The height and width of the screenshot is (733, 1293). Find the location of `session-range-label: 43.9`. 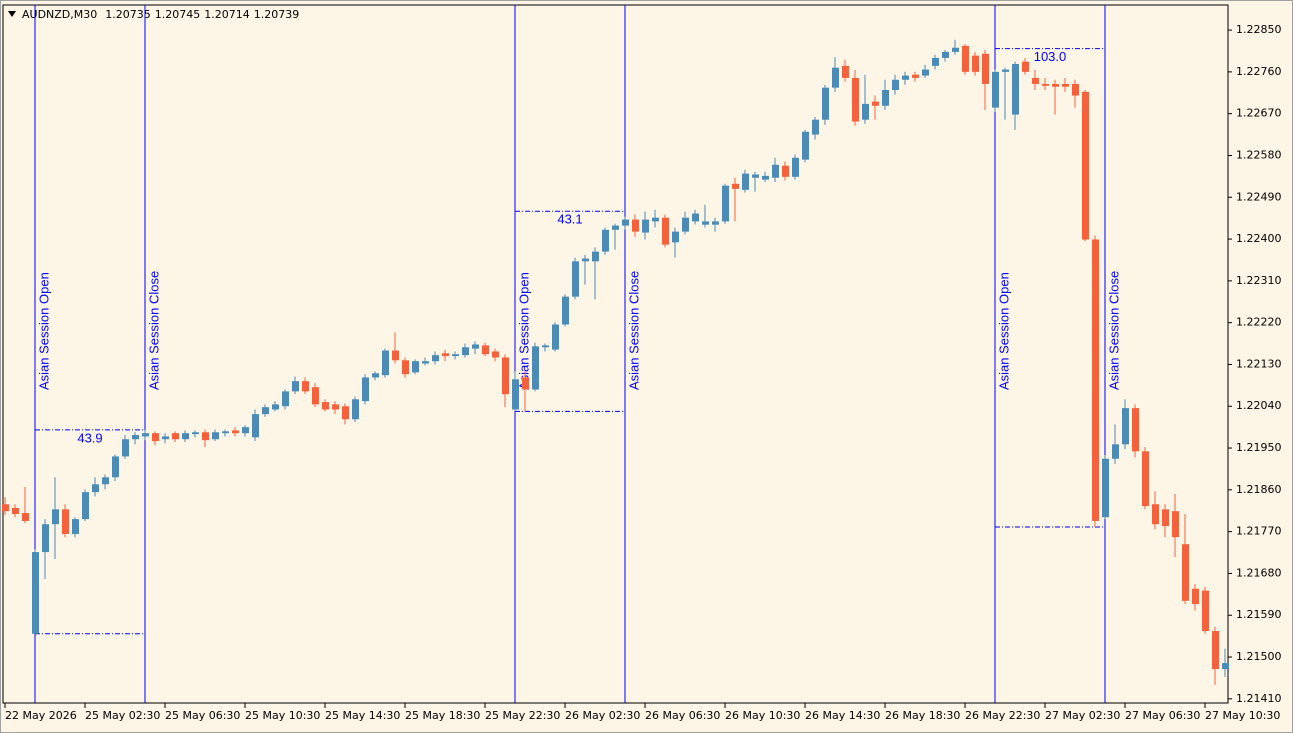

session-range-label: 43.9 is located at coordinates (89, 437).